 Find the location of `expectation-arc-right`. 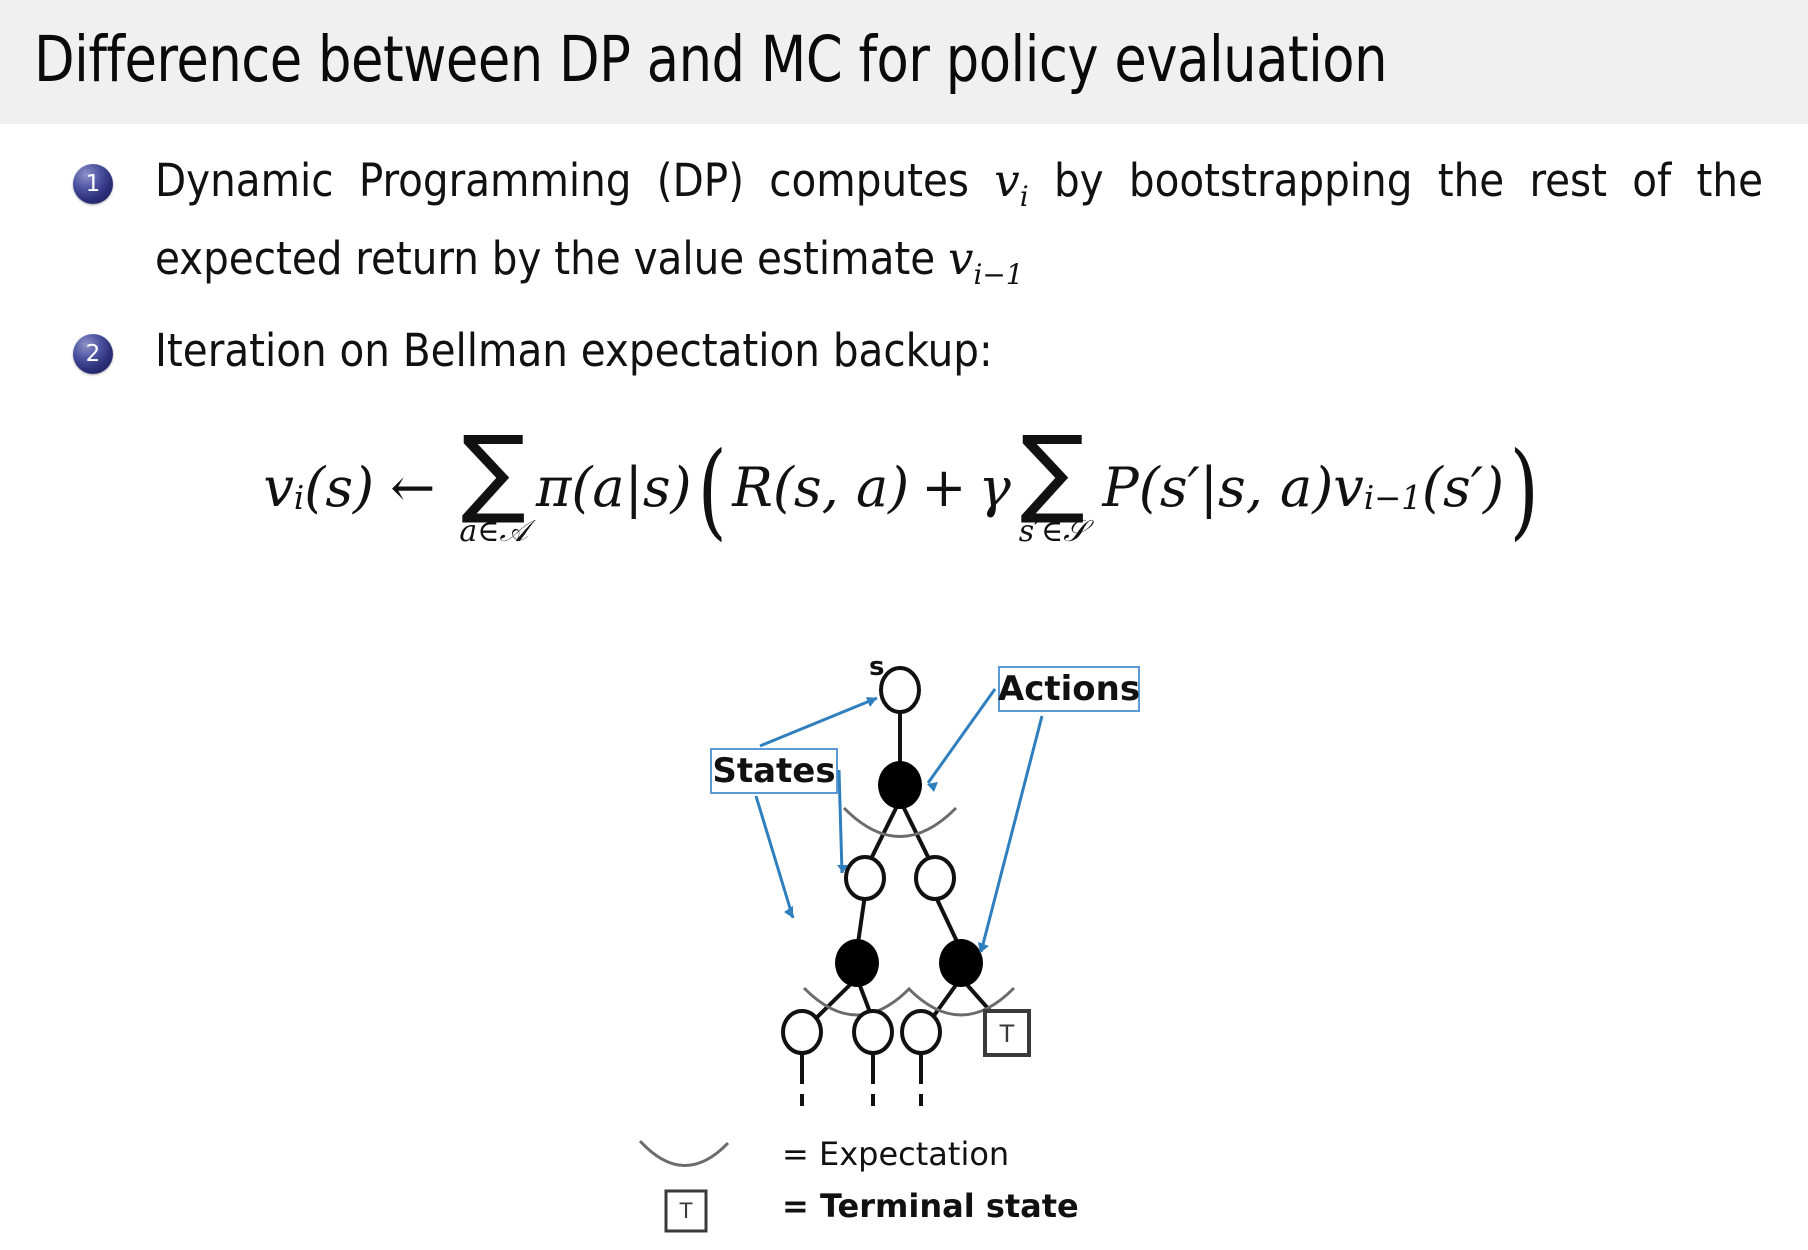

expectation-arc-right is located at coordinates (961, 1001).